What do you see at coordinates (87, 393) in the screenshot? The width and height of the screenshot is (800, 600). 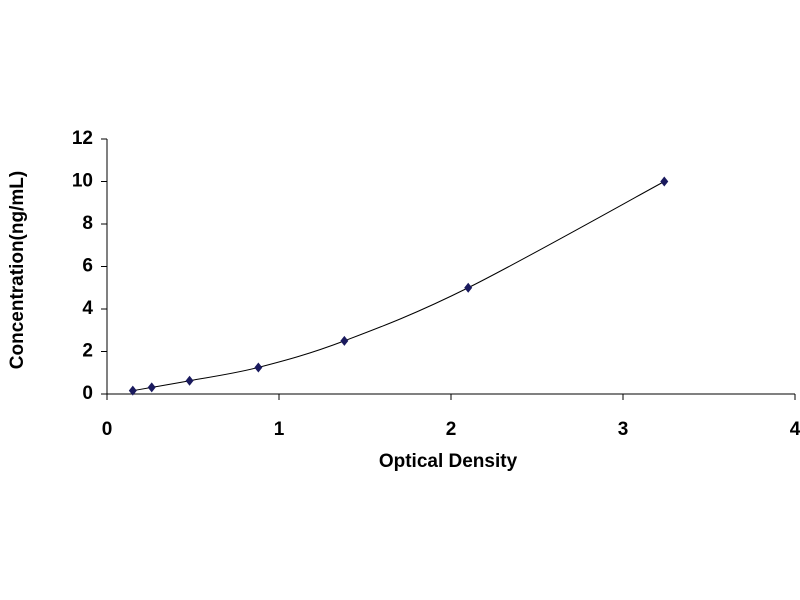 I see `y-tick-label: 0` at bounding box center [87, 393].